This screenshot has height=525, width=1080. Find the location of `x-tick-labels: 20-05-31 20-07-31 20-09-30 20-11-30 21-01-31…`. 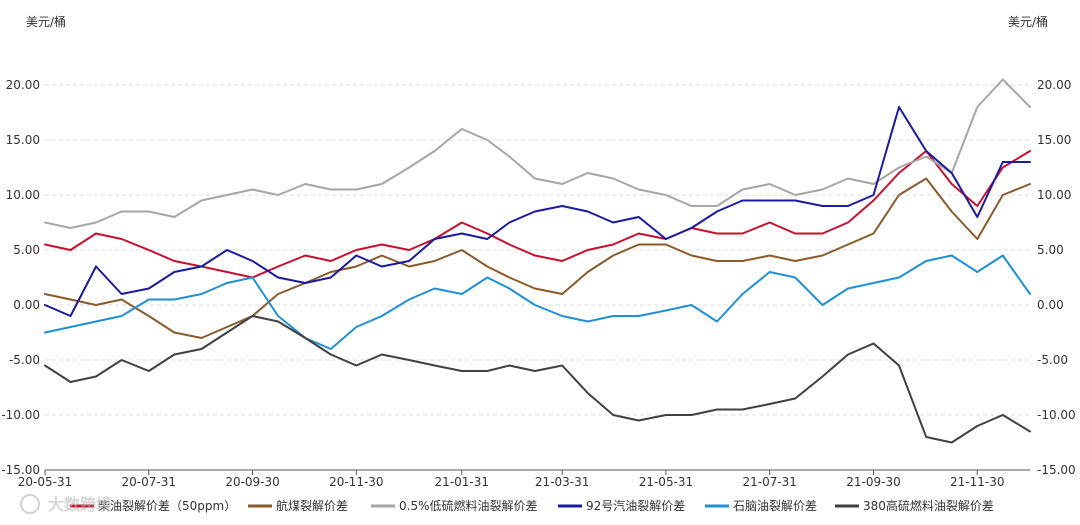

x-tick-labels: 20-05-31 20-07-31 20-09-30 20-11-30 21-01-31… is located at coordinates (511, 479).